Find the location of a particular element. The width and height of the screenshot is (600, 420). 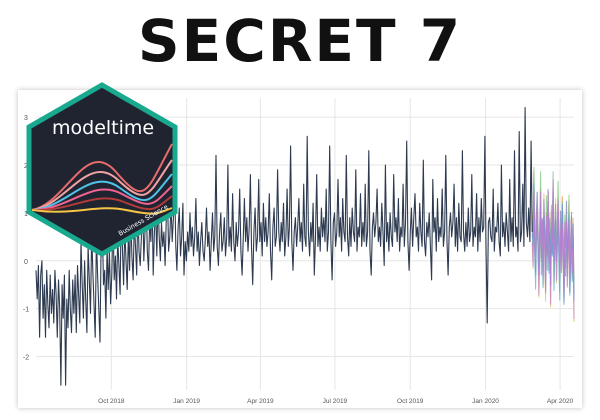

logo-name: modeltime is located at coordinates (103, 128).